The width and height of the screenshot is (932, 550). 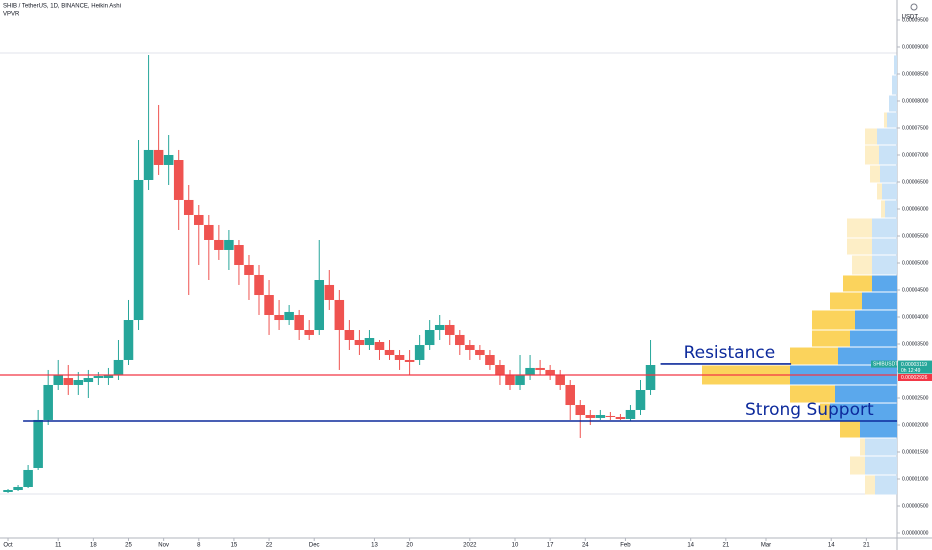 I want to click on x-tick-label: 22, so click(x=269, y=546).